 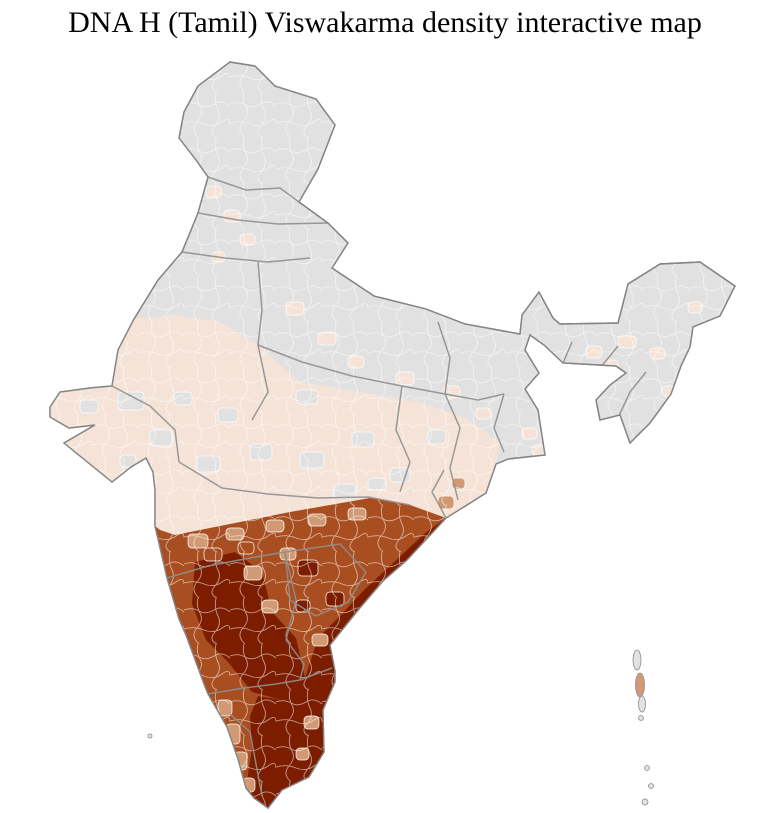 What do you see at coordinates (642, 704) in the screenshot?
I see `island-andaman-south` at bounding box center [642, 704].